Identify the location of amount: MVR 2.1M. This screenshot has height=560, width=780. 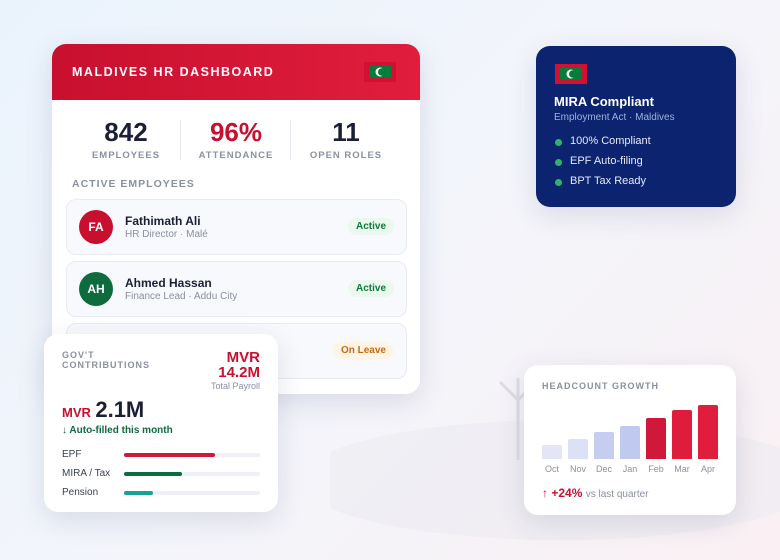
(103, 410).